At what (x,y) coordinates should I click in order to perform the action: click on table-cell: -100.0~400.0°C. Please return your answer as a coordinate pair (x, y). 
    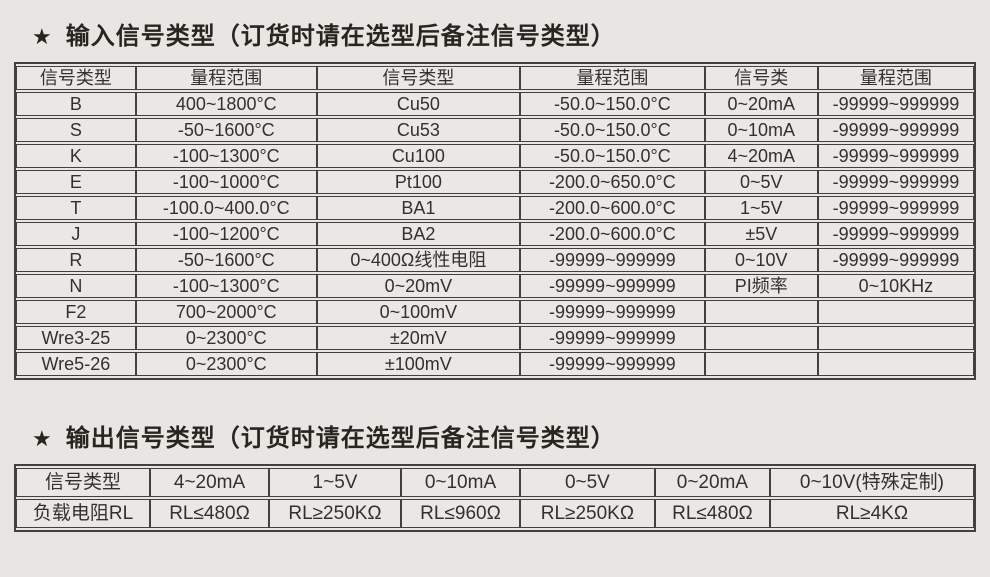
    Looking at the image, I should click on (226, 208).